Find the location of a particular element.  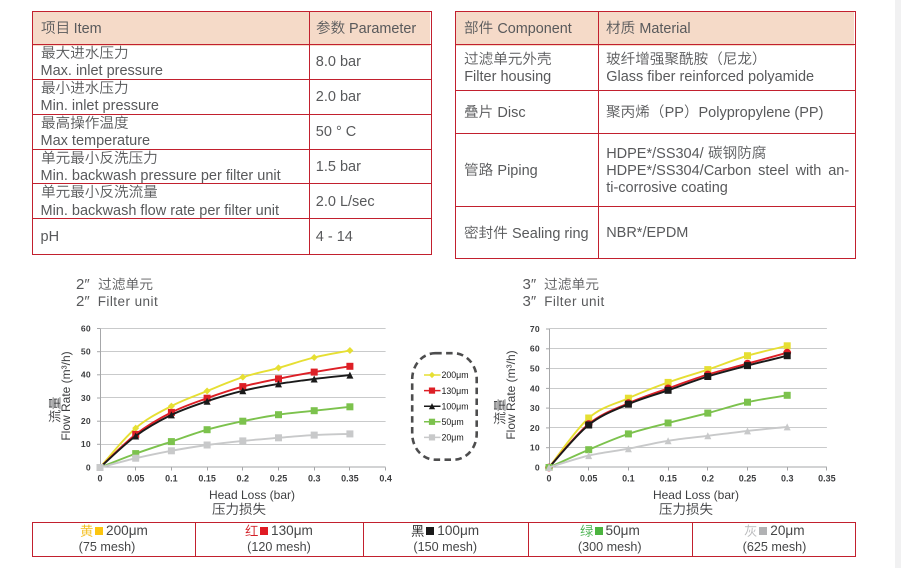

svg-text: 0.4 is located at coordinates (385, 479).